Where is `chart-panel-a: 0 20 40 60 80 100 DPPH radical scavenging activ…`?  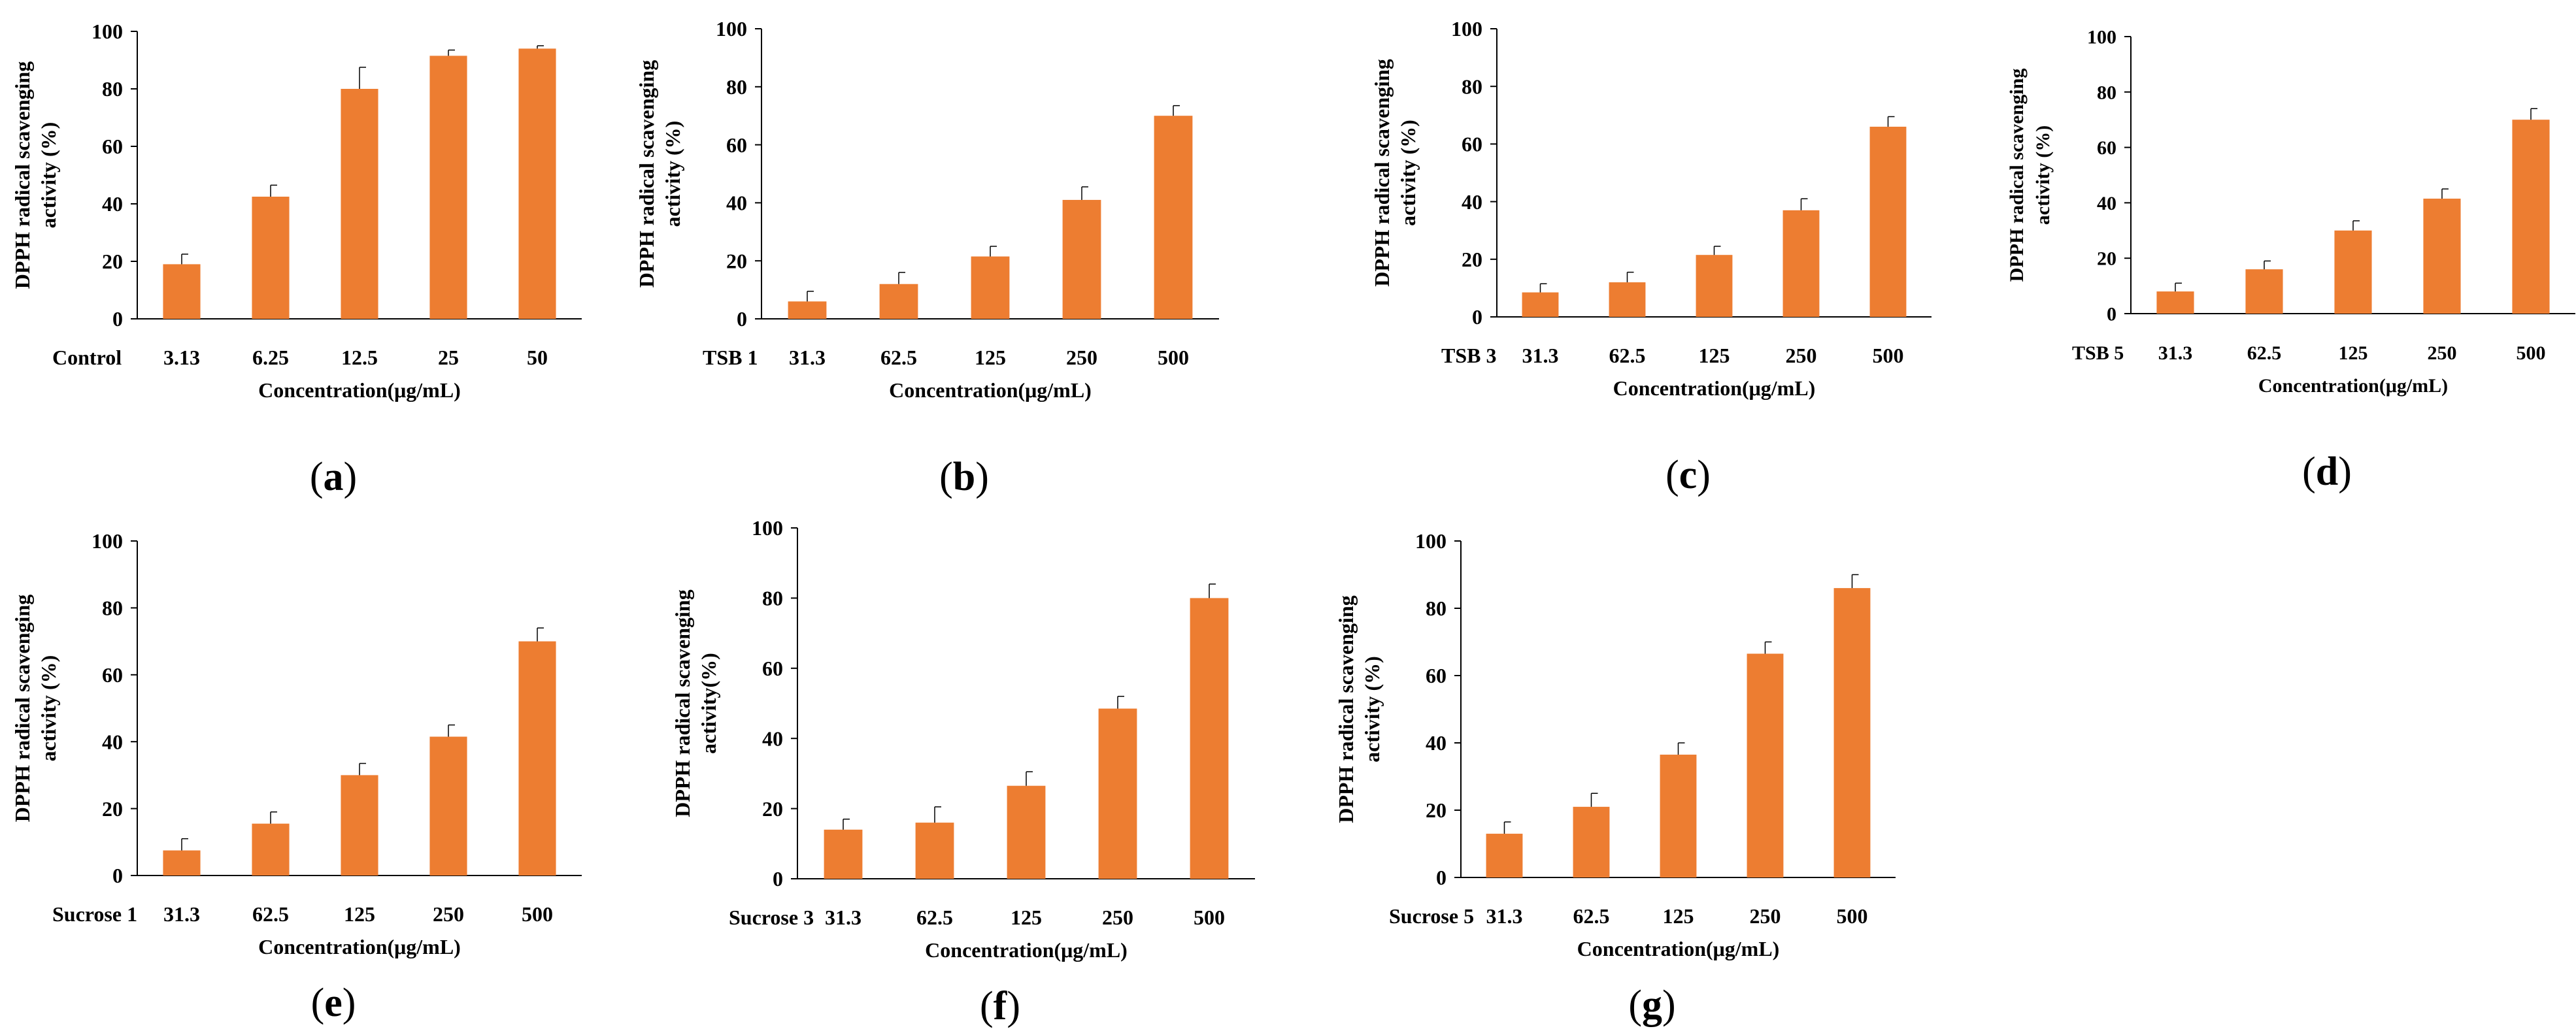
chart-panel-a: 0 20 40 60 80 100 DPPH radical scavenging activ… is located at coordinates (296, 259).